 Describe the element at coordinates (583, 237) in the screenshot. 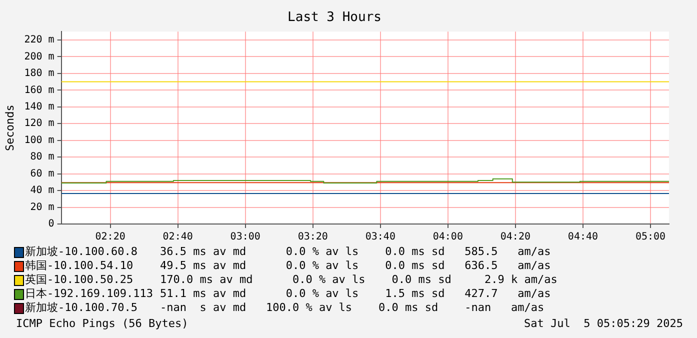

I see `x-tick-label: 04:40` at that location.